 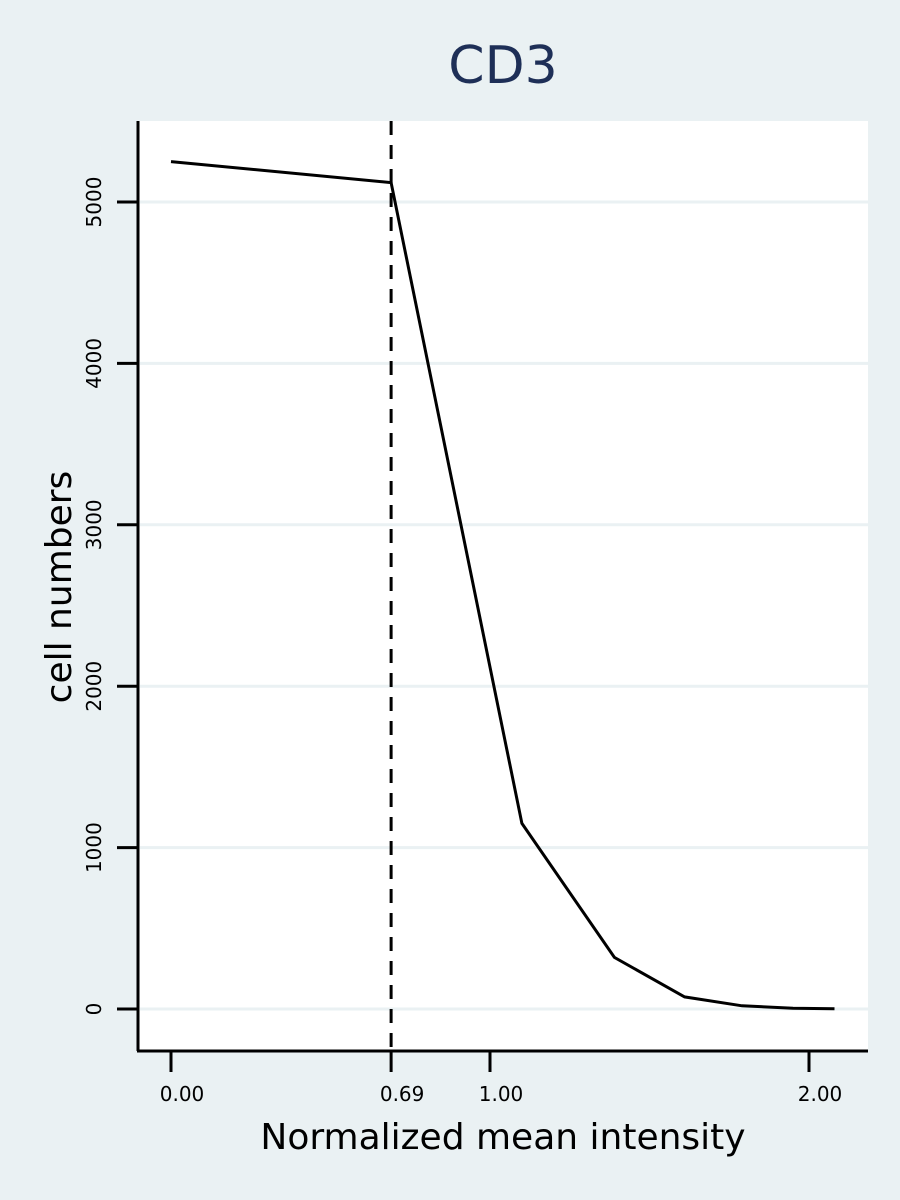 What do you see at coordinates (94, 847) in the screenshot?
I see `y-tick-label-1000: 1000` at bounding box center [94, 847].